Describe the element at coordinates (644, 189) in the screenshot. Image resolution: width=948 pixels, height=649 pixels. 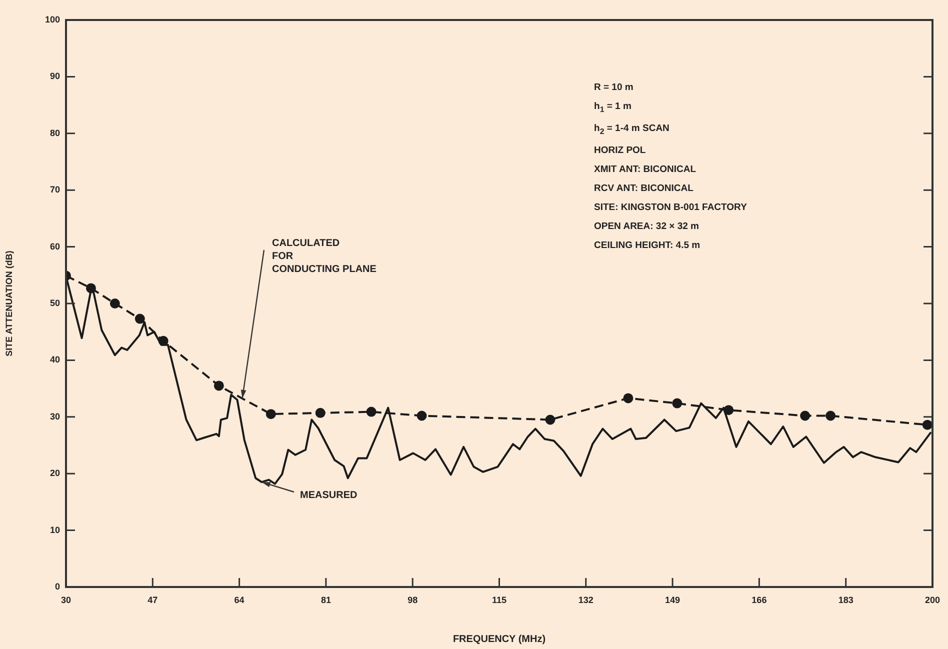
I see `annotation: RCV ANT: BICONICAL` at that location.